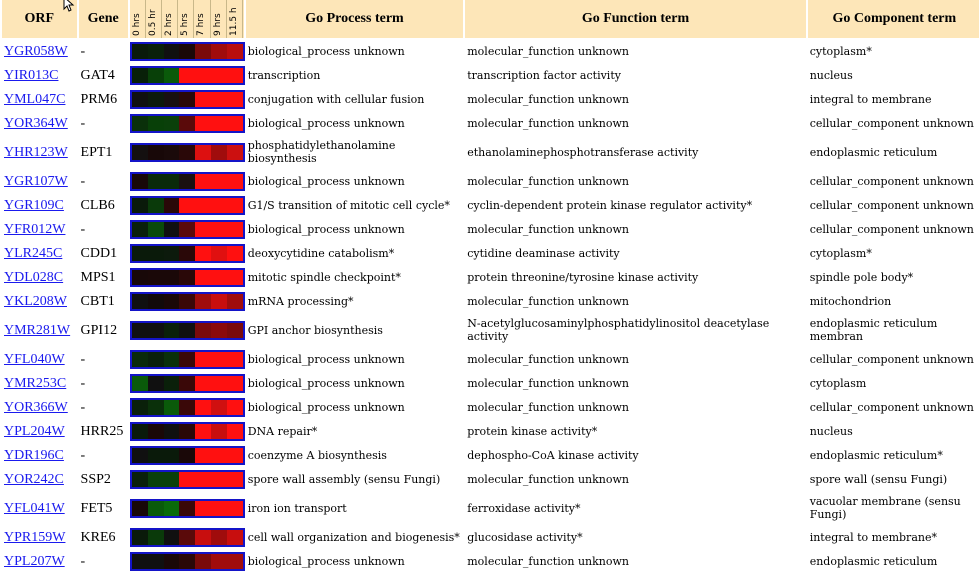  What do you see at coordinates (354, 152) in the screenshot?
I see `process-cell: phosphatidylethanolamine biosynthesis` at bounding box center [354, 152].